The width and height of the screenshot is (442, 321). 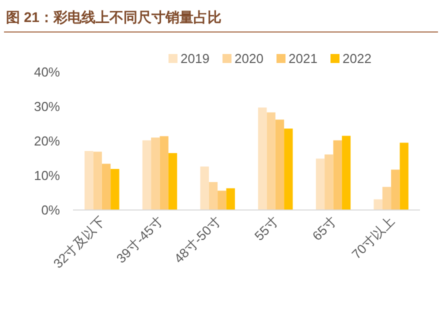 I want to click on x-tick-label: 48寸-50寸, so click(x=197, y=240).